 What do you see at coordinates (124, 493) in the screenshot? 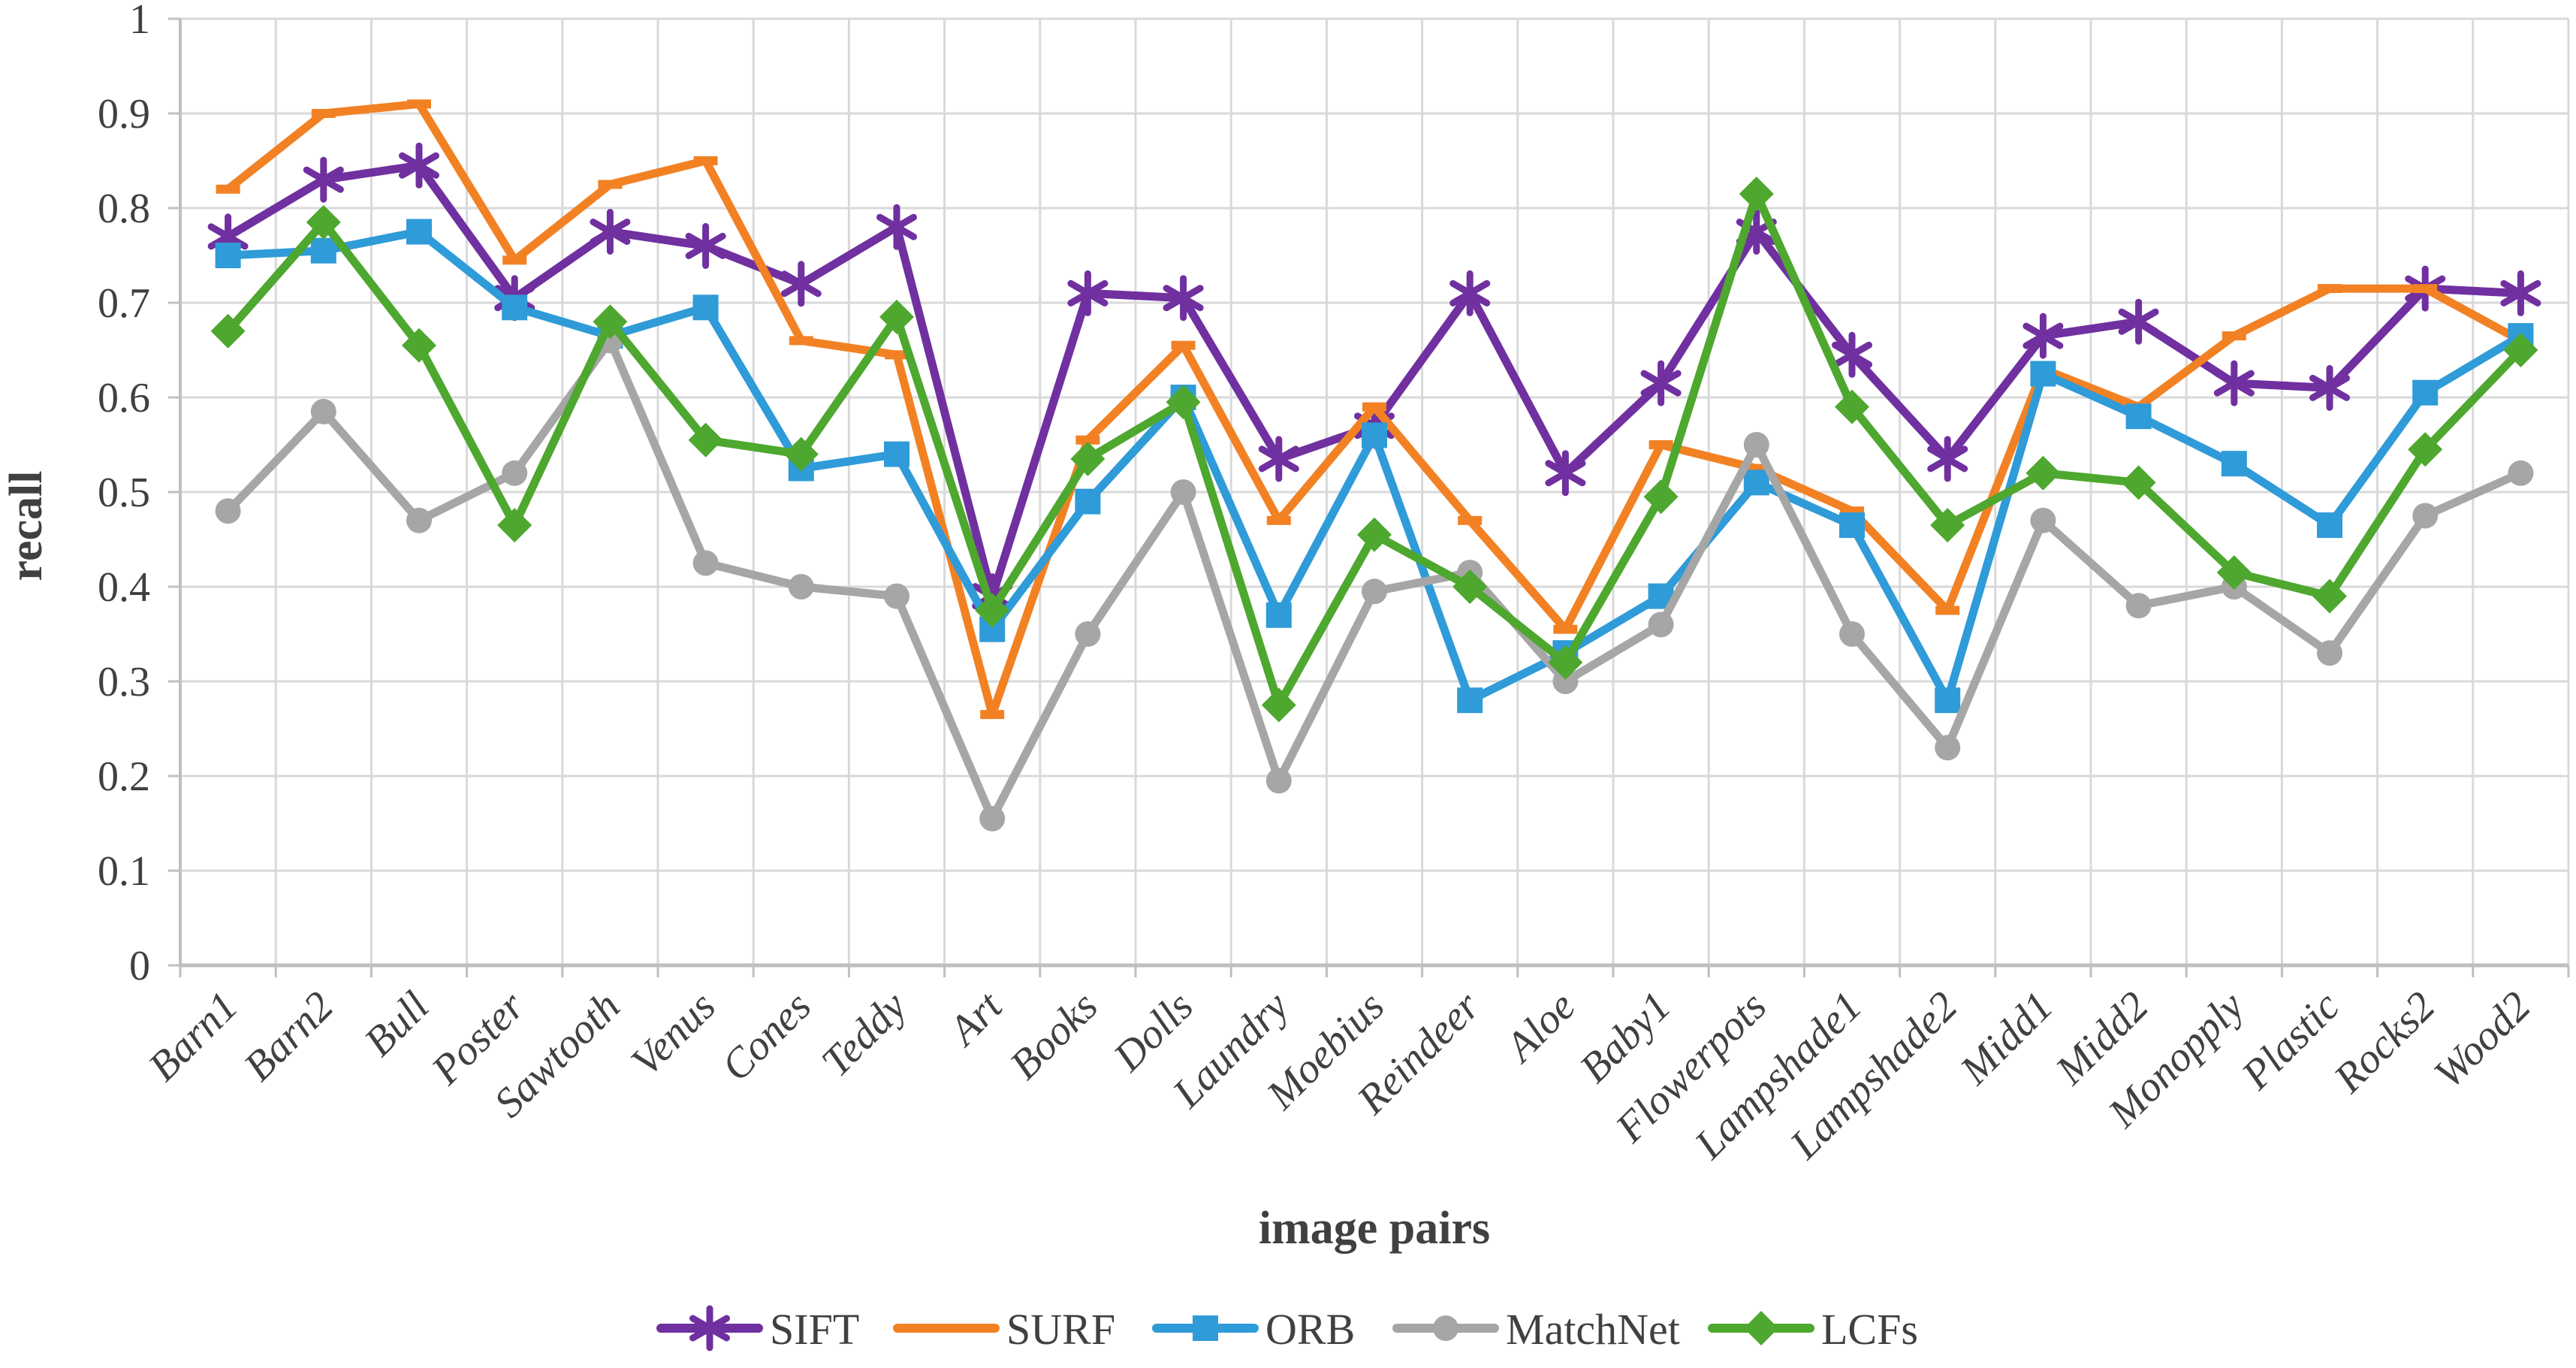
I see `y-tick-label: 0.5` at bounding box center [124, 493].